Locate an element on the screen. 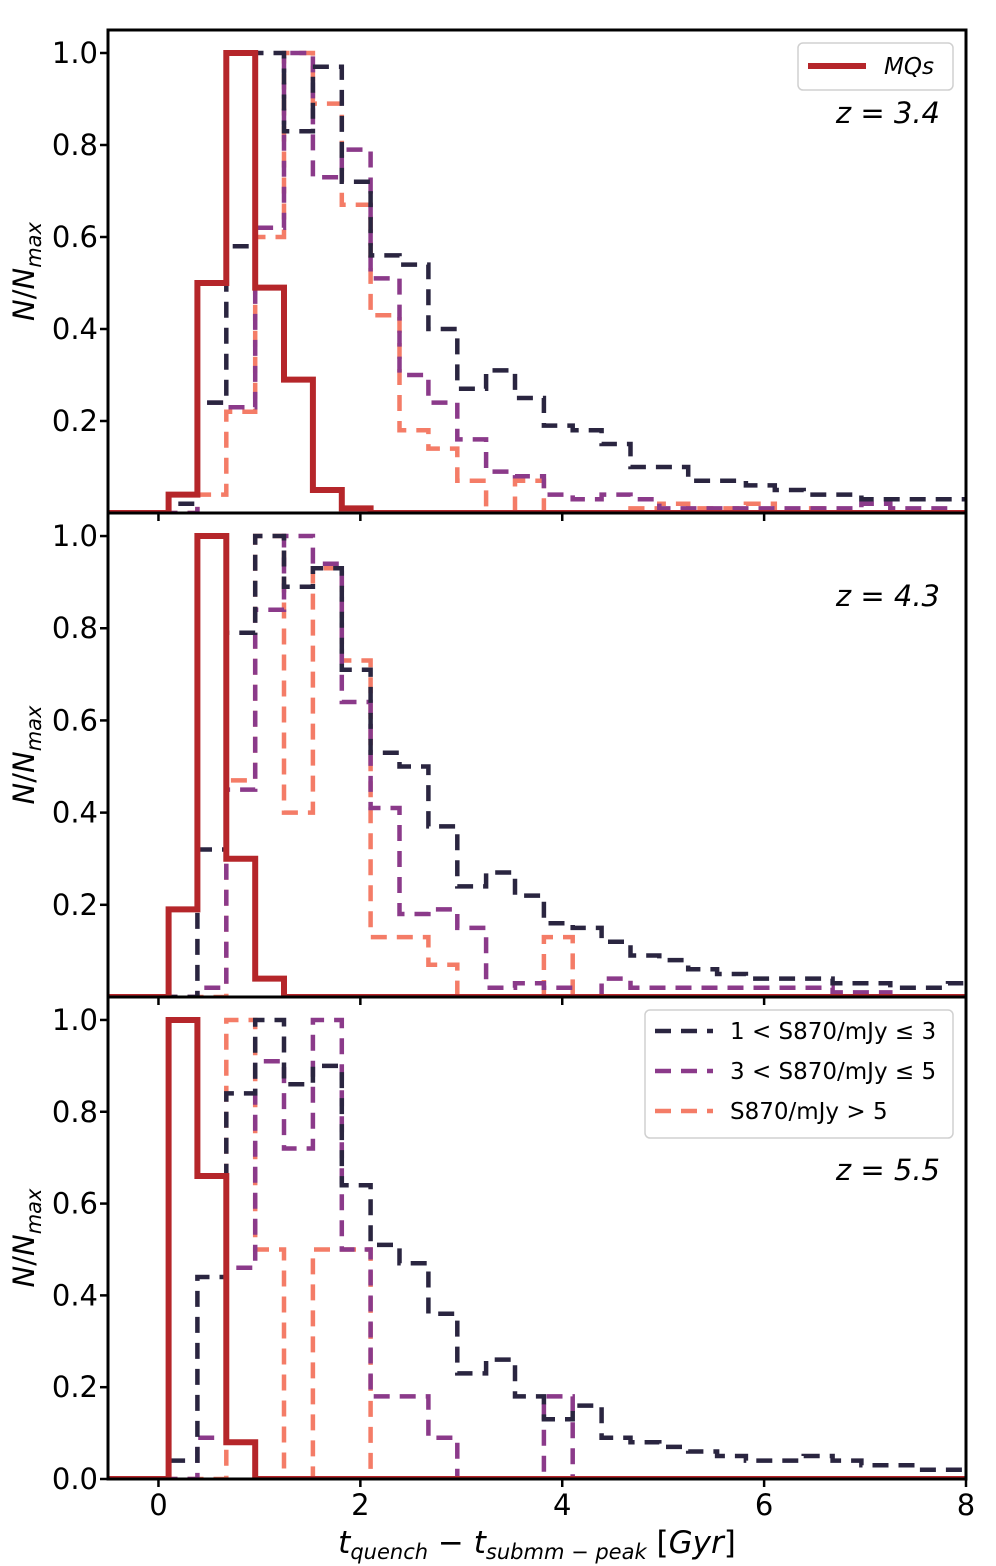 This screenshot has width=996, height=1566. legend-mqs: MQs is located at coordinates (875, 66).